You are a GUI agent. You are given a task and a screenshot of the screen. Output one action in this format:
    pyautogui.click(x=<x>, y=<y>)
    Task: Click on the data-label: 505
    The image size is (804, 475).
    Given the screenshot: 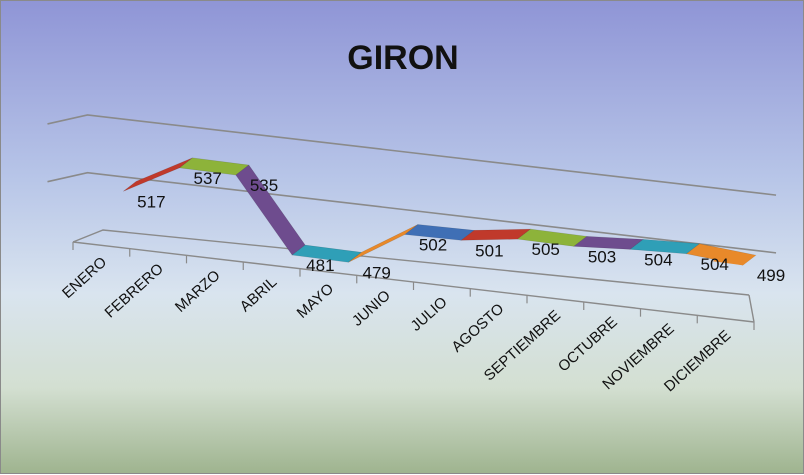 What is the action you would take?
    pyautogui.click(x=546, y=249)
    